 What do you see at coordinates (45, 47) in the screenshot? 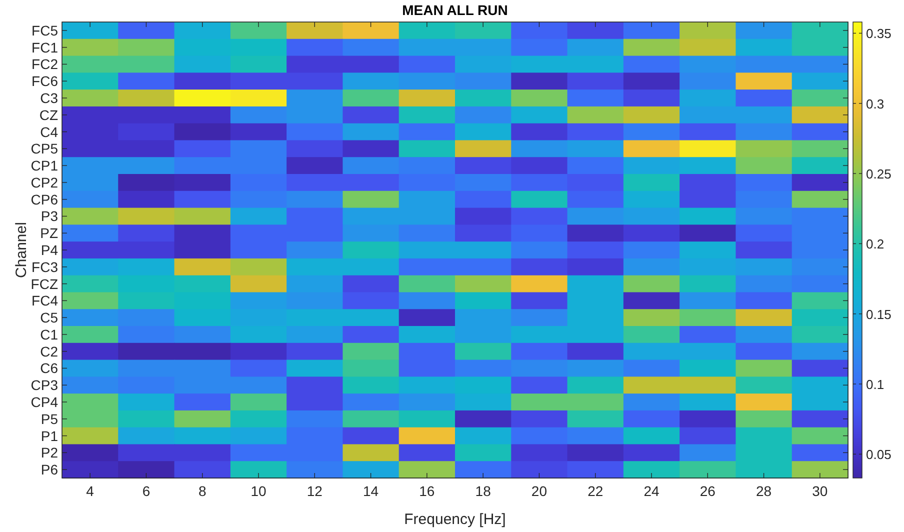
I see `y-tick-label: FC1` at bounding box center [45, 47].